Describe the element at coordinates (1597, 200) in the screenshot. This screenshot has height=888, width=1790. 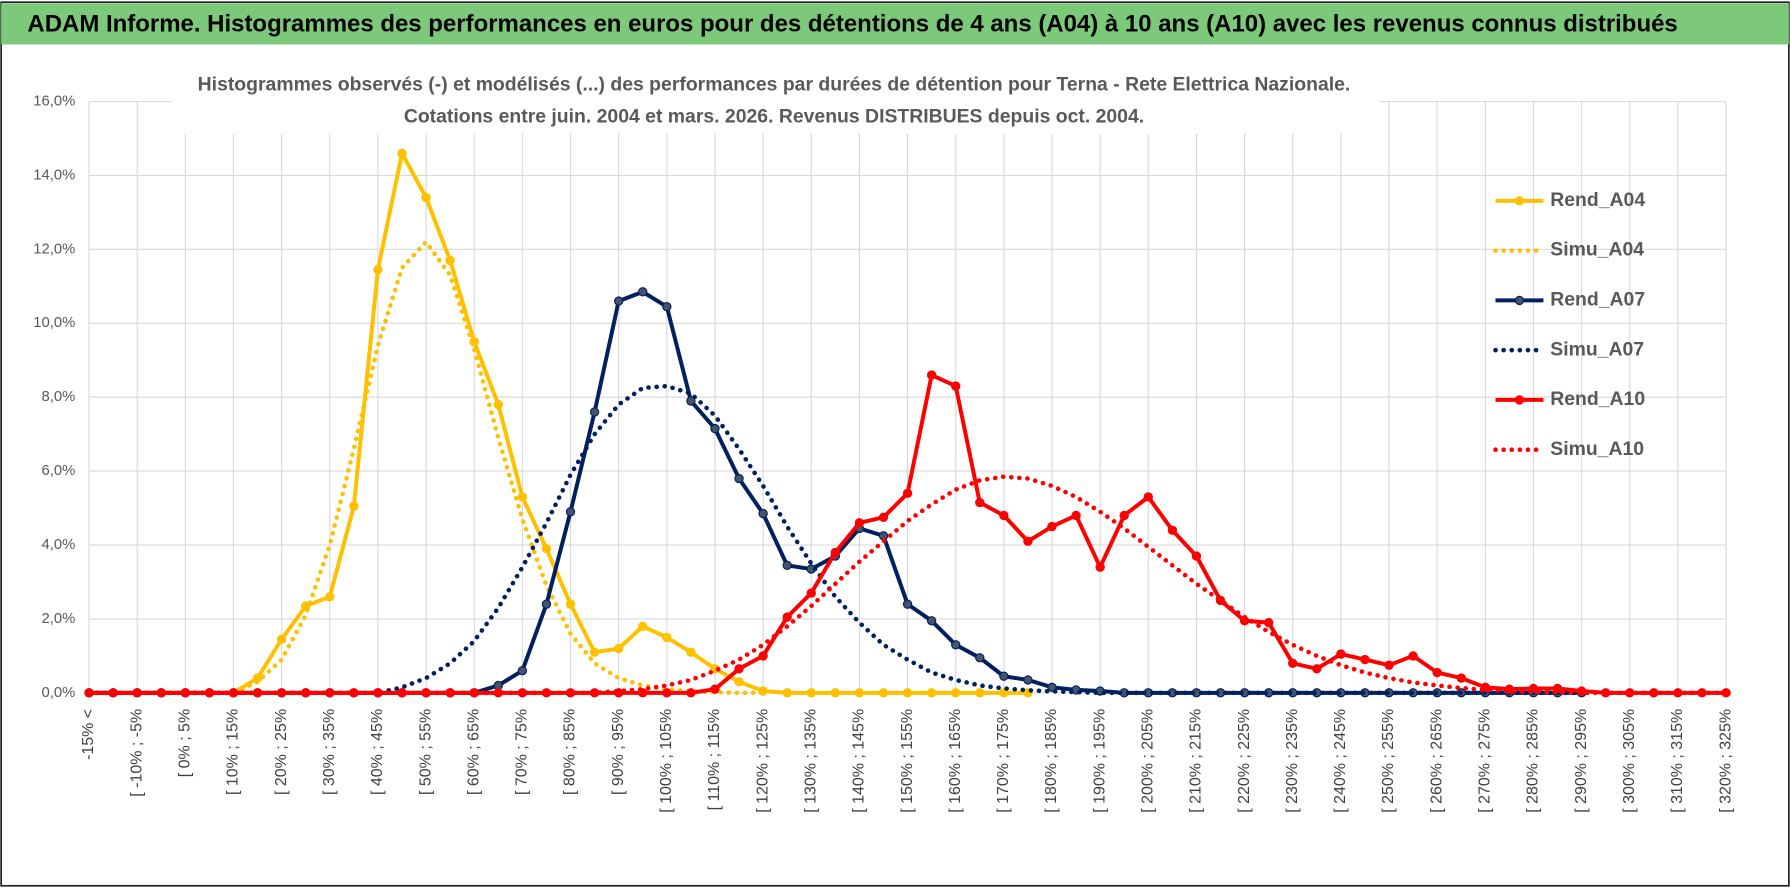
I see `legend-label: Rend_A04` at that location.